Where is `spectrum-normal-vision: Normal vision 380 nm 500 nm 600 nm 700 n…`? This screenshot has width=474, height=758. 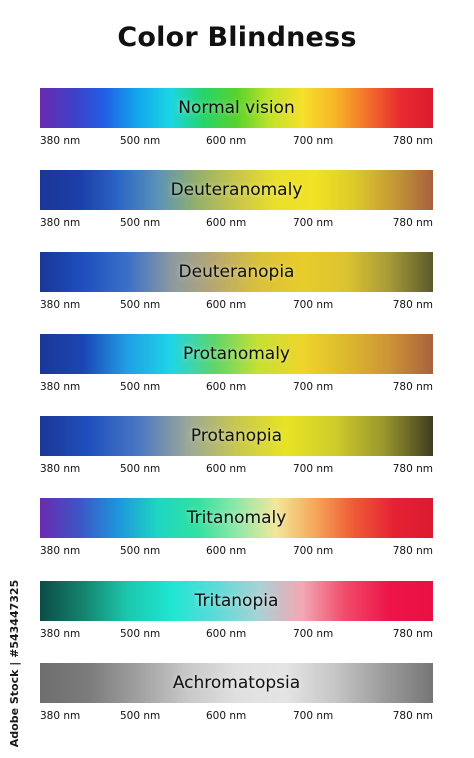
spectrum-normal-vision: Normal vision 380 nm 500 nm 600 nm 700 n… is located at coordinates (236, 117).